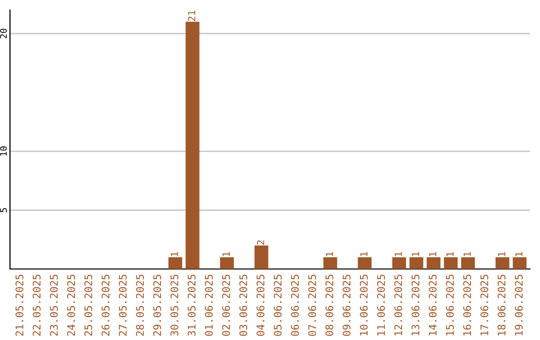  Describe the element at coordinates (381, 305) in the screenshot. I see `x-tick-label: 11.06.2025` at that location.